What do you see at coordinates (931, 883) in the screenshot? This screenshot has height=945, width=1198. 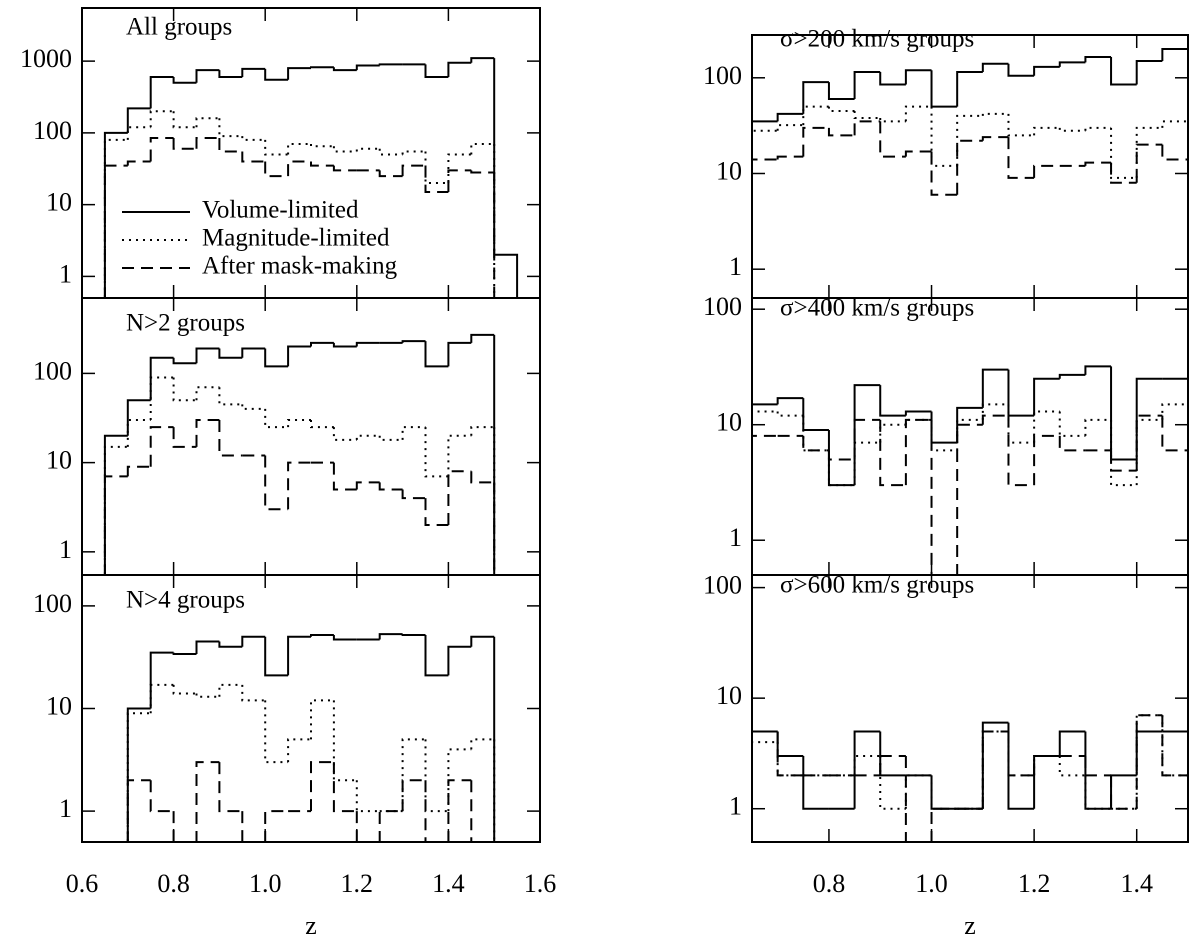 I see `x-tick-label: 1.0` at bounding box center [931, 883].